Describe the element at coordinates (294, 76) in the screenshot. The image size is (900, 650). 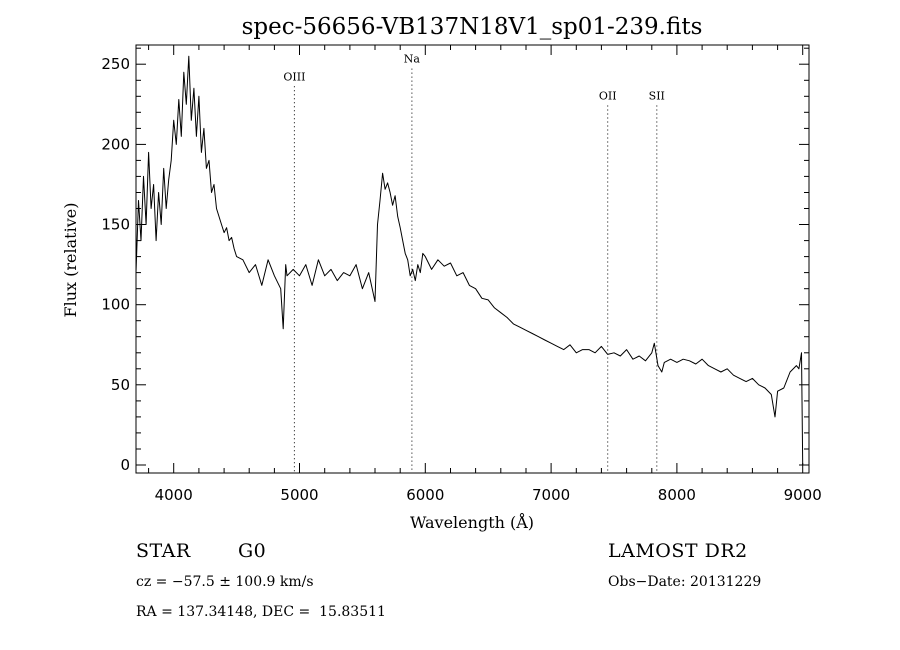
I see `emission-line-label: OIII` at that location.